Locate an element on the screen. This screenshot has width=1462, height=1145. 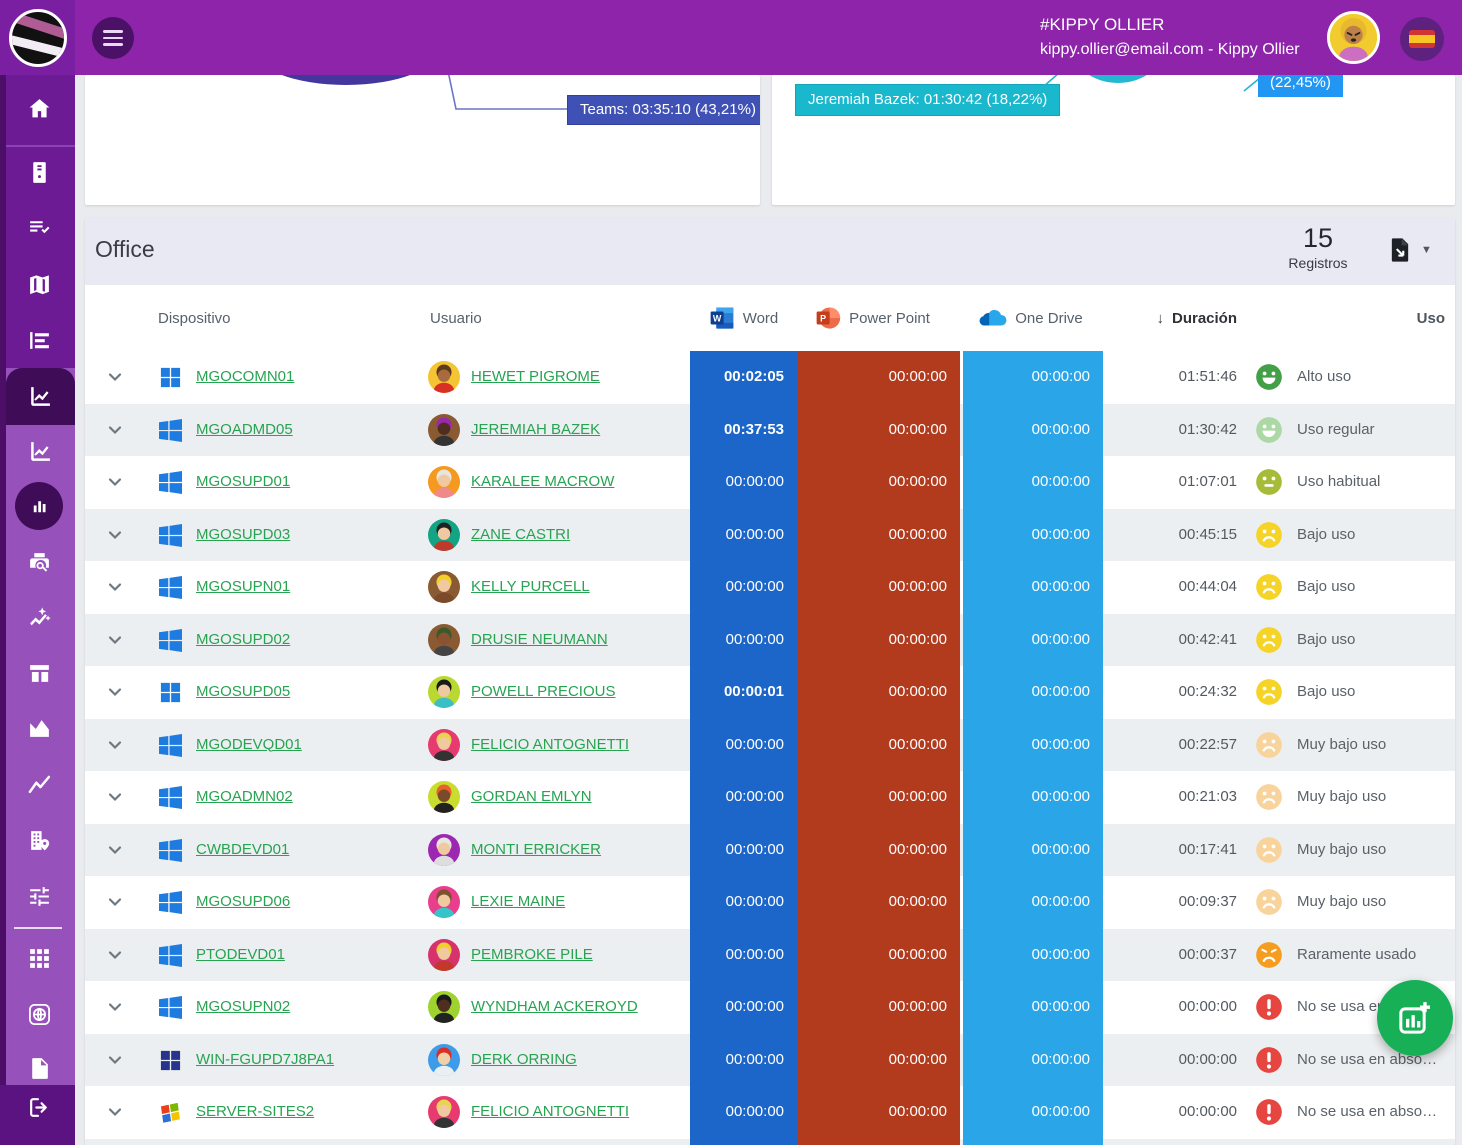
user-link: PEMBROKE PILE is located at coordinates (532, 954).